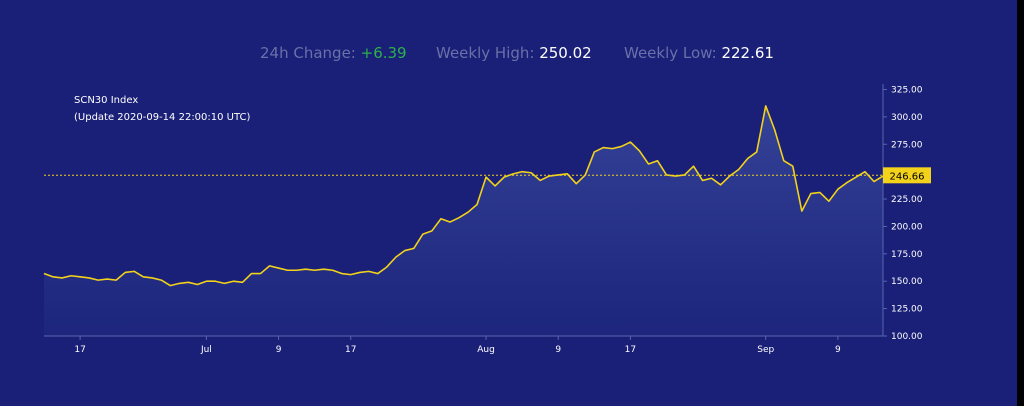  Describe the element at coordinates (907, 90) in the screenshot. I see `y-tick-label: 325.00` at that location.